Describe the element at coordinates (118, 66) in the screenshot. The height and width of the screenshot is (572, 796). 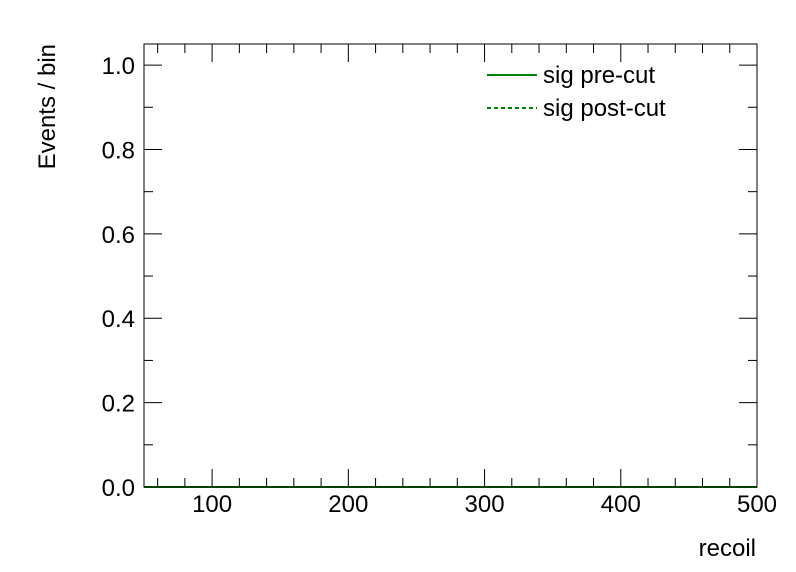
I see `y-tick-label: 1.0` at that location.